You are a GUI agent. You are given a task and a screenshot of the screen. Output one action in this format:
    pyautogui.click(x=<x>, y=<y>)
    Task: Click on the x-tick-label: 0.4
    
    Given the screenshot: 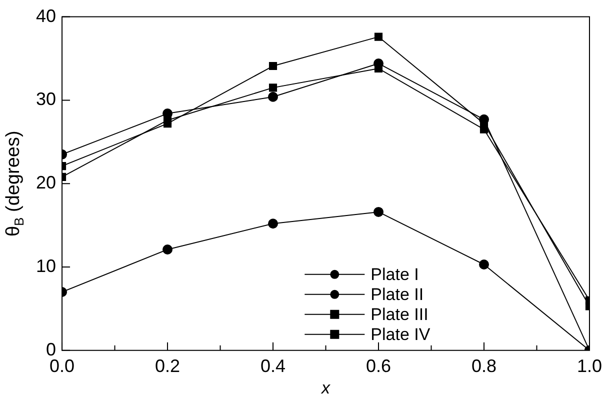 What is the action you would take?
    pyautogui.click(x=273, y=366)
    